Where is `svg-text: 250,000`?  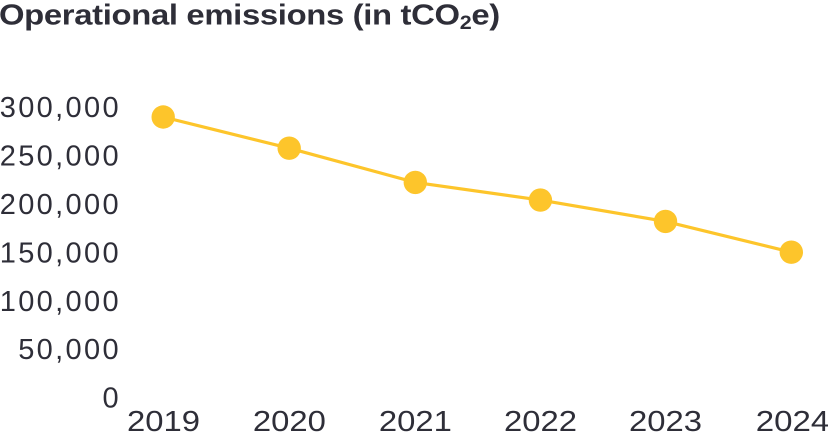 svg-text: 250,000 is located at coordinates (60, 156).